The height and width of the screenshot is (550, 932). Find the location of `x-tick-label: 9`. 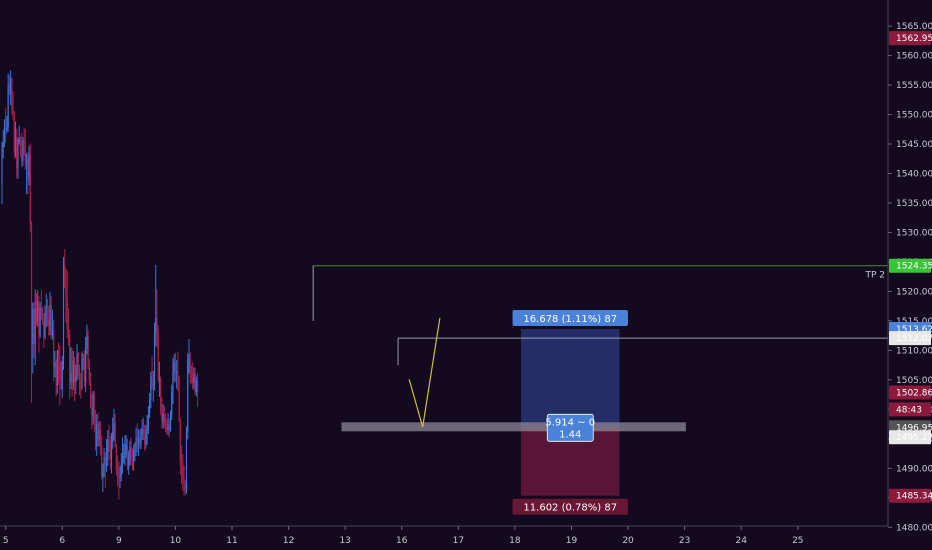

x-tick-label: 9 is located at coordinates (119, 541).